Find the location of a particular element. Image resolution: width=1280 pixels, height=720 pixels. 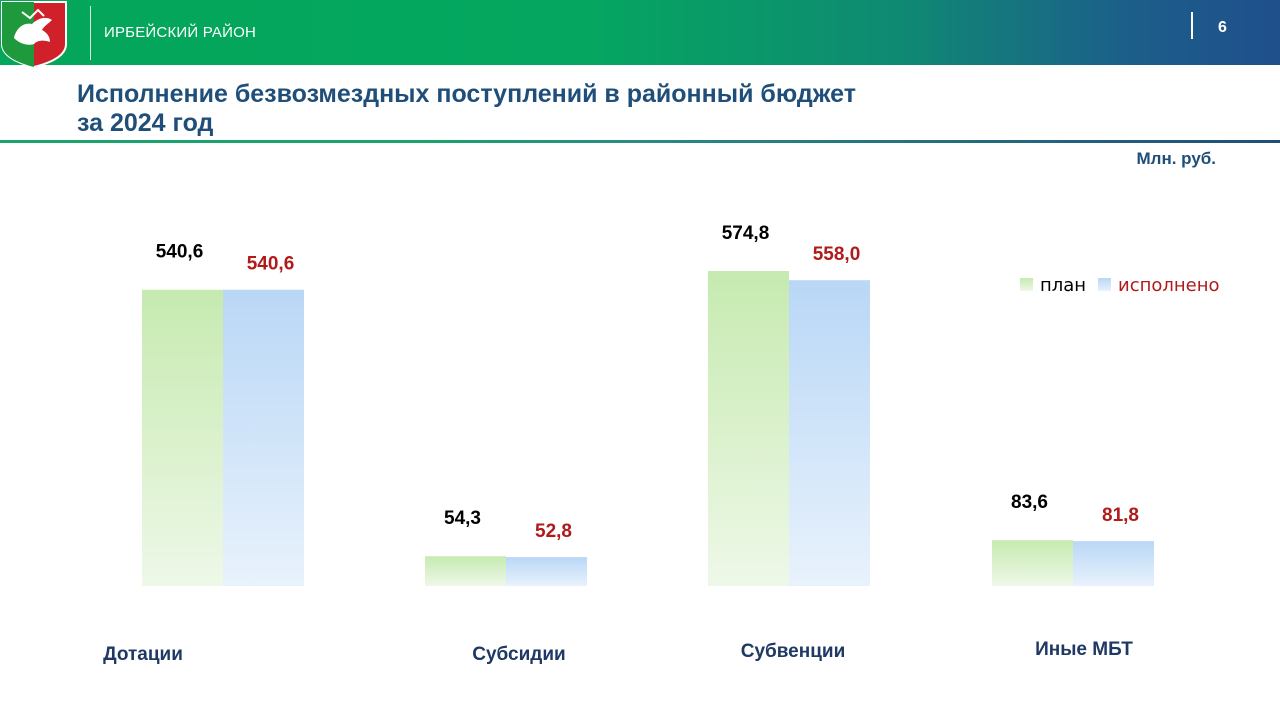

category-label-subvencii: Субвенции is located at coordinates (793, 651).